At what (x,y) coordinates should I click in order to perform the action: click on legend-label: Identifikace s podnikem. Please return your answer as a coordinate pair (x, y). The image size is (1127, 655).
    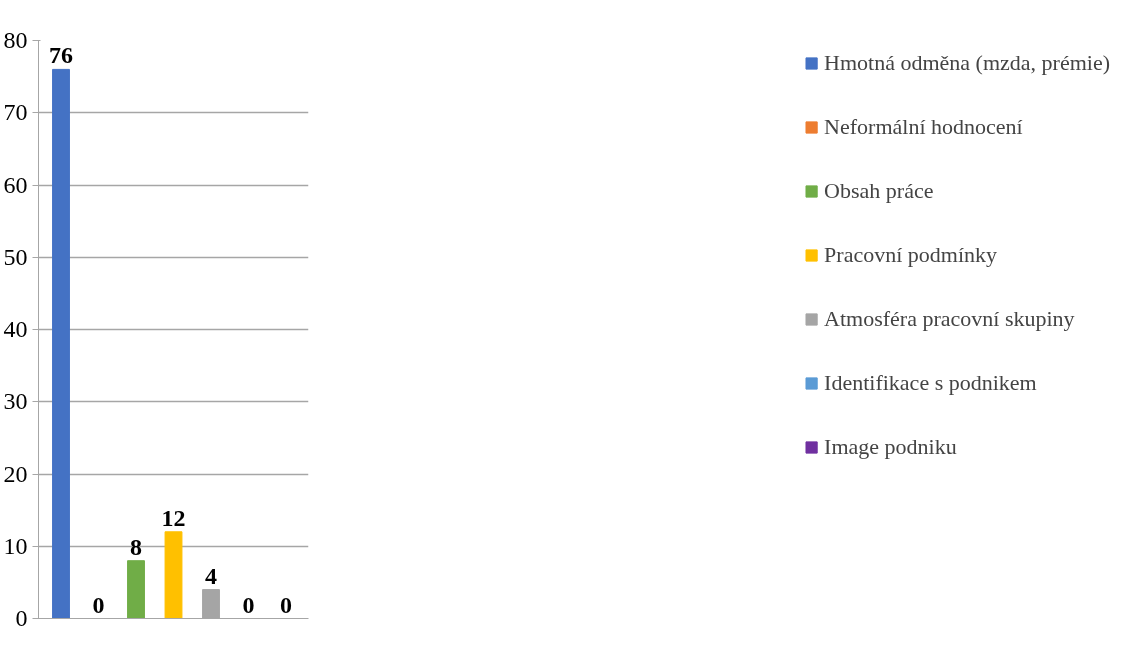
    Looking at the image, I should click on (930, 383).